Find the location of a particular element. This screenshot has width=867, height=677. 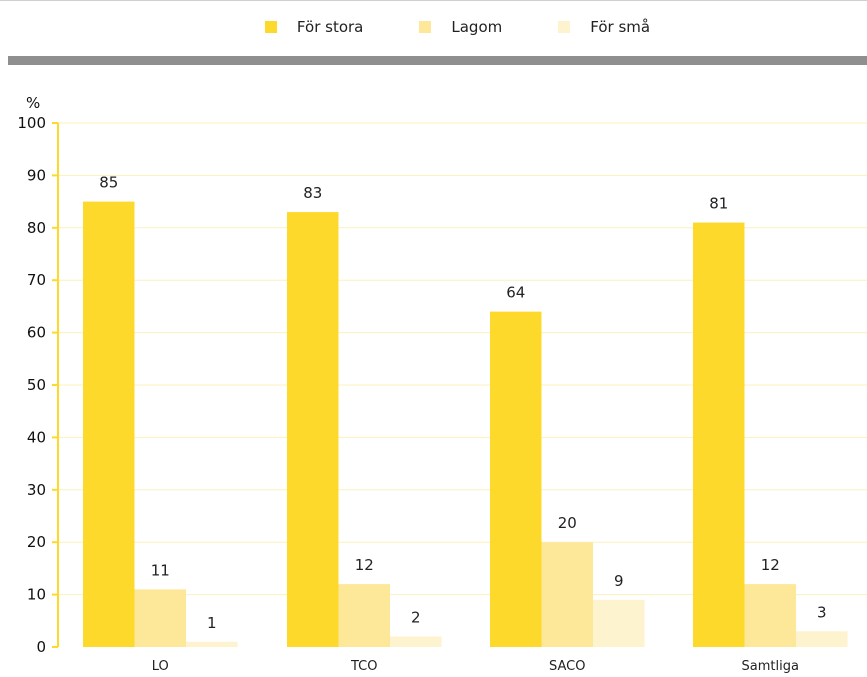

value-label-saco-series-3: 9 is located at coordinates (619, 581).